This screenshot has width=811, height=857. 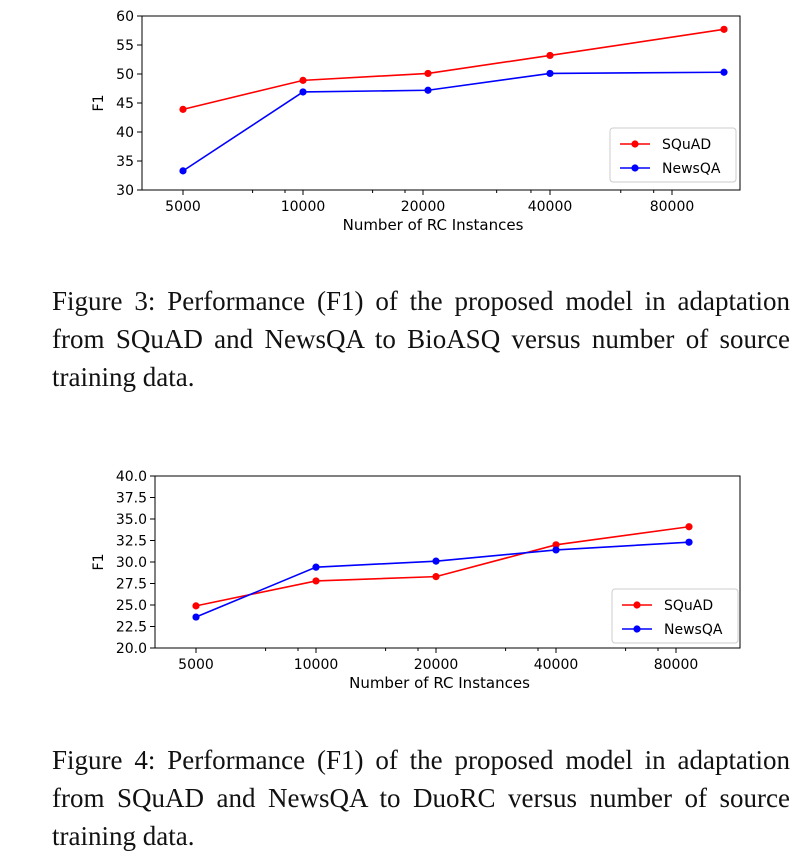 I want to click on y-tick-label: 40.0, so click(x=131, y=477).